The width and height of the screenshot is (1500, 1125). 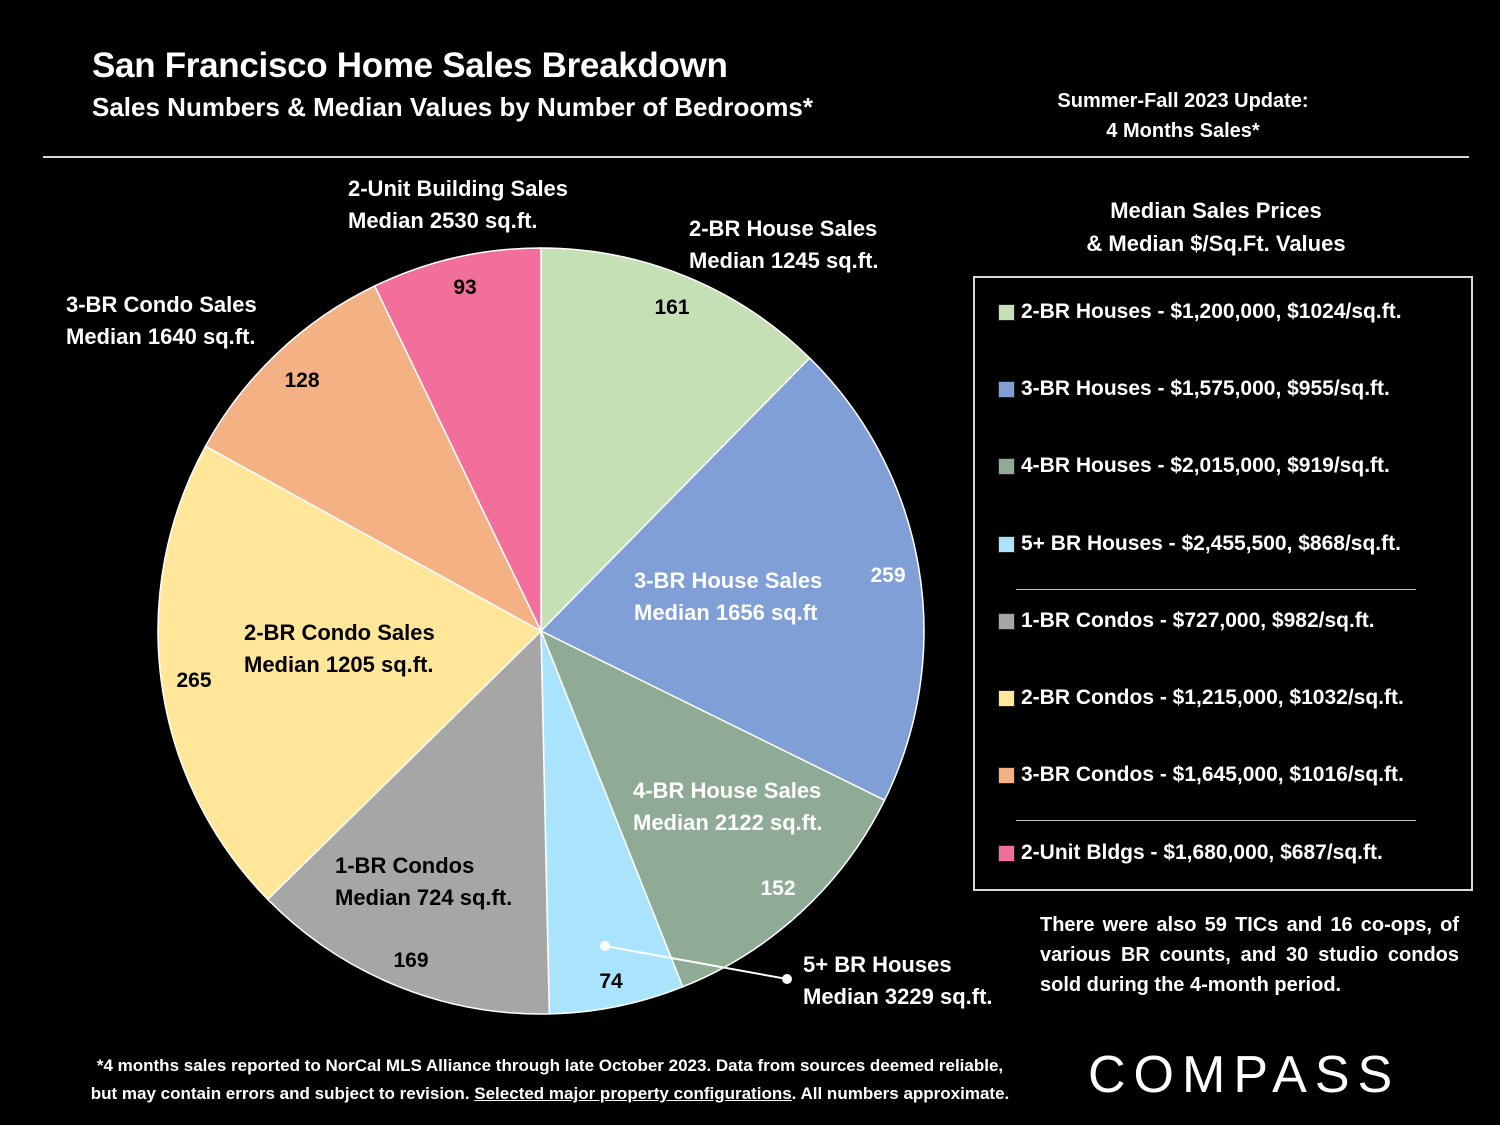 What do you see at coordinates (1198, 620) in the screenshot?
I see `legend-label: 1-BR Condos - $727,000, $982/sq.ft.` at bounding box center [1198, 620].